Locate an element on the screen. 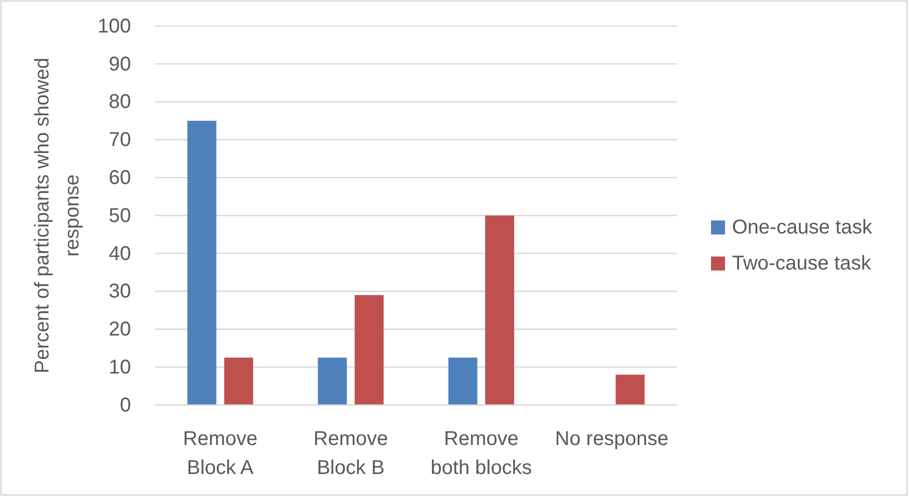  y-axis-title: Percent of participants who showed response is located at coordinates (57, 216).